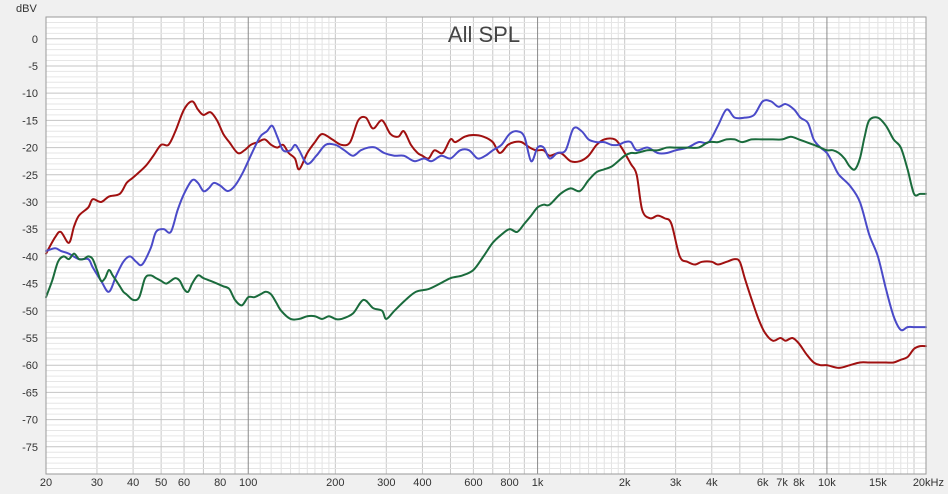 Image resolution: width=948 pixels, height=494 pixels. What do you see at coordinates (473, 483) in the screenshot?
I see `x-tick-label: 600` at bounding box center [473, 483].